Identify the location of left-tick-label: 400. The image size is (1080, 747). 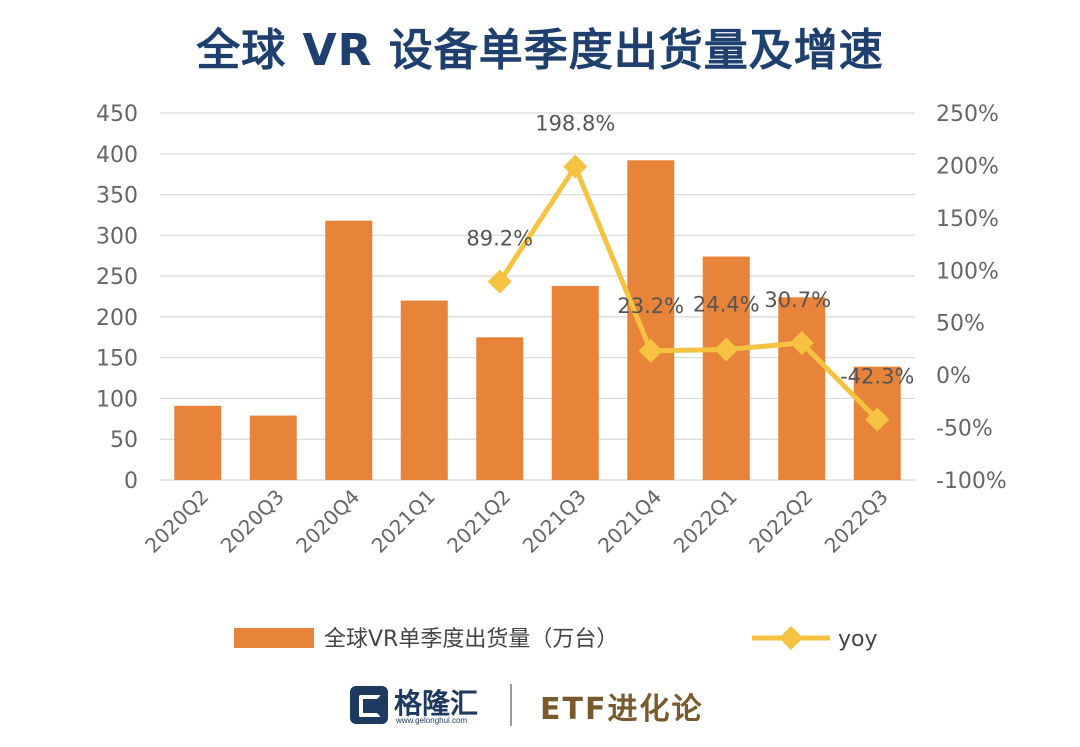
(117, 155).